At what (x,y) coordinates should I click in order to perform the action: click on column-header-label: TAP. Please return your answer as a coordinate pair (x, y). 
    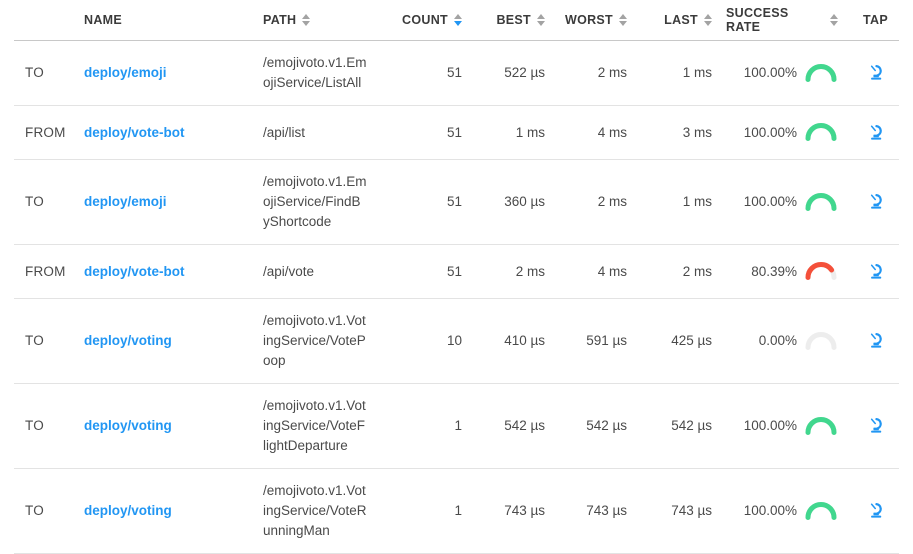
    Looking at the image, I should click on (875, 20).